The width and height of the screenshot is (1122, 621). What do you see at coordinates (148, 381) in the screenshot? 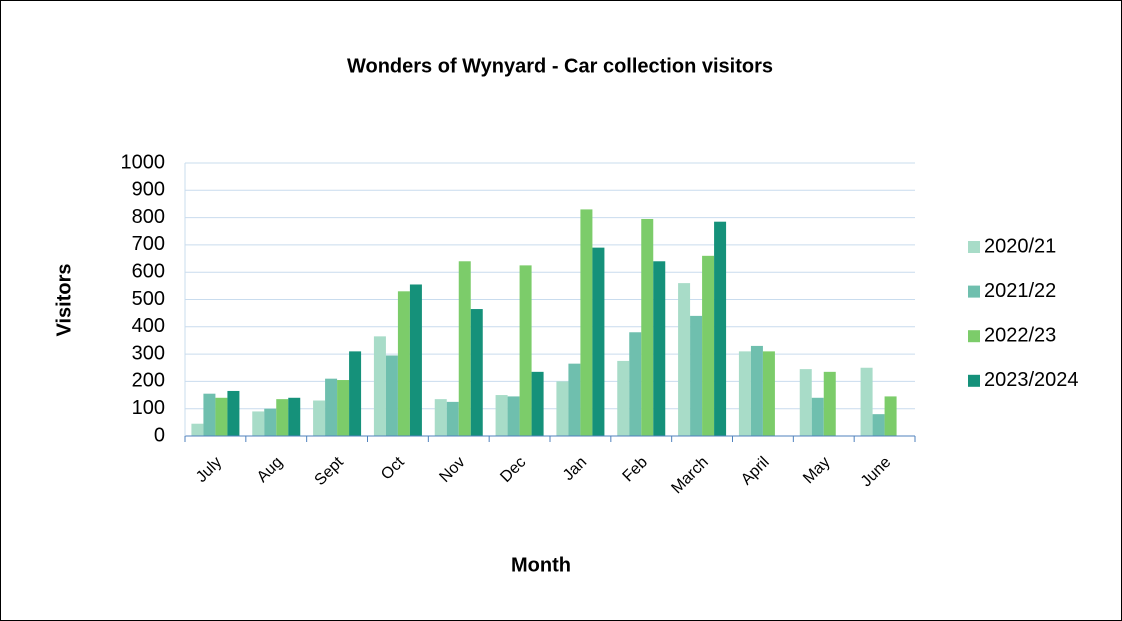
I see `y-tick-label: 200` at bounding box center [148, 381].